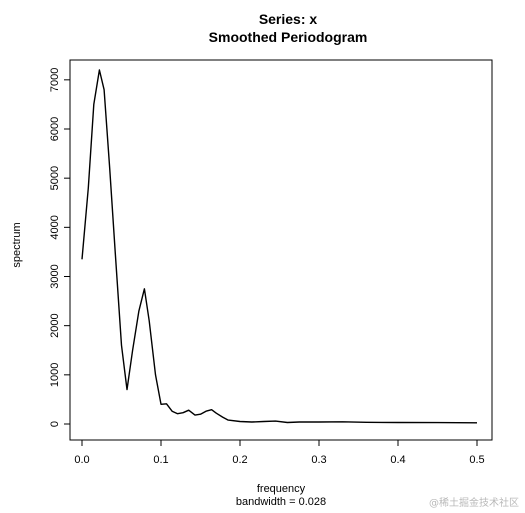  What do you see at coordinates (55, 129) in the screenshot?
I see `y-tick-label: 6000` at bounding box center [55, 129].